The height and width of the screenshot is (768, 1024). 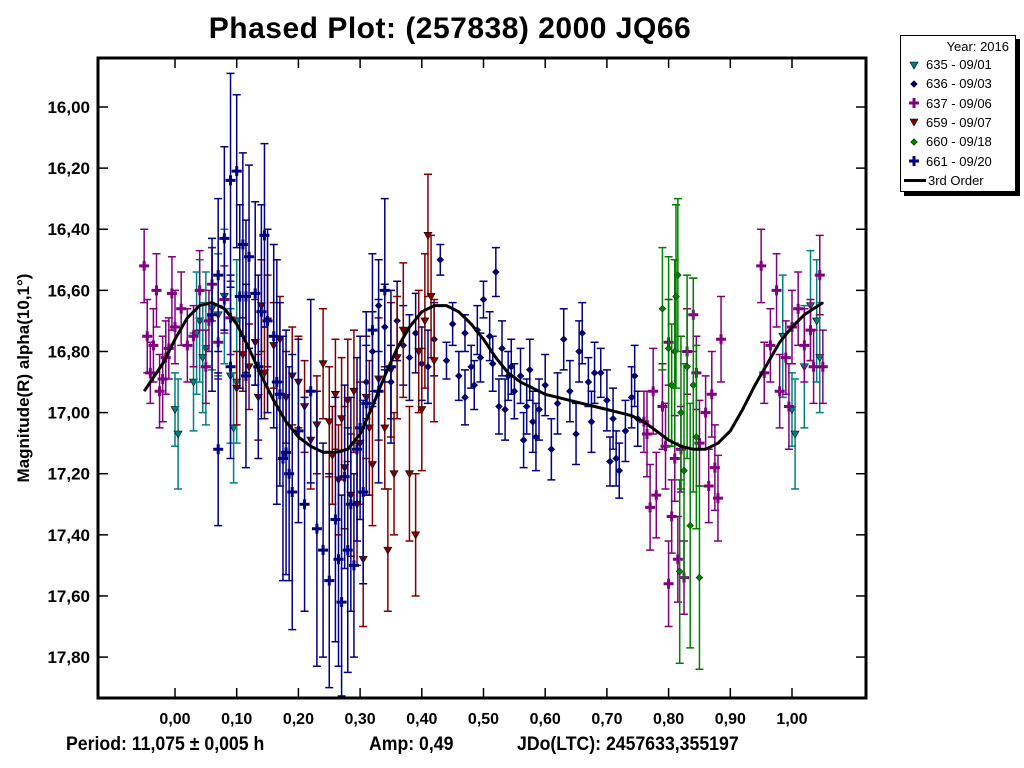 I want to click on legend-item: 660 - 09/18, so click(x=949, y=141).